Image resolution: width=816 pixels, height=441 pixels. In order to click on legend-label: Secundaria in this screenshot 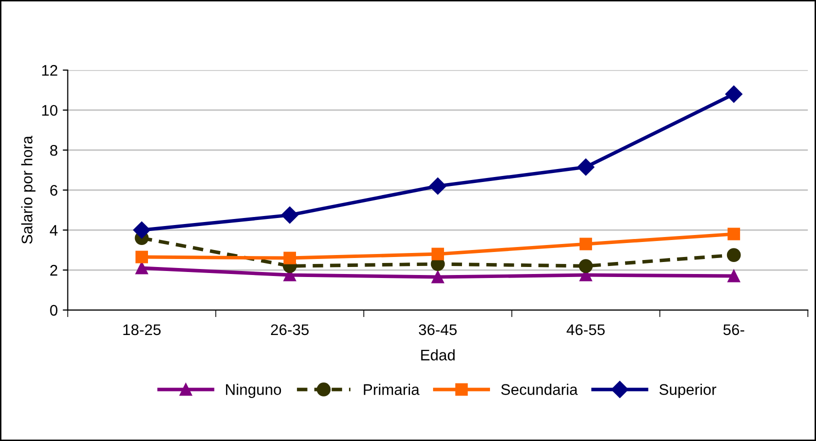, I will do `click(539, 389)`.